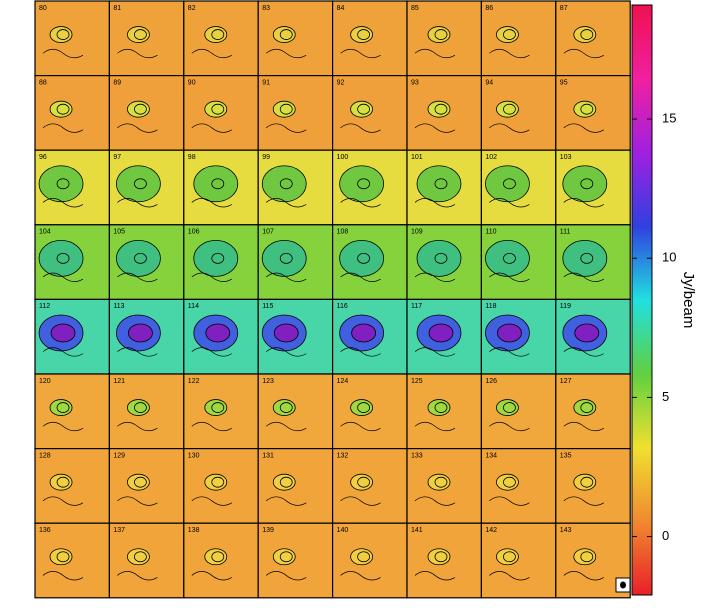 The image size is (707, 613). Describe the element at coordinates (45, 381) in the screenshot. I see `channel-label: 120` at that location.